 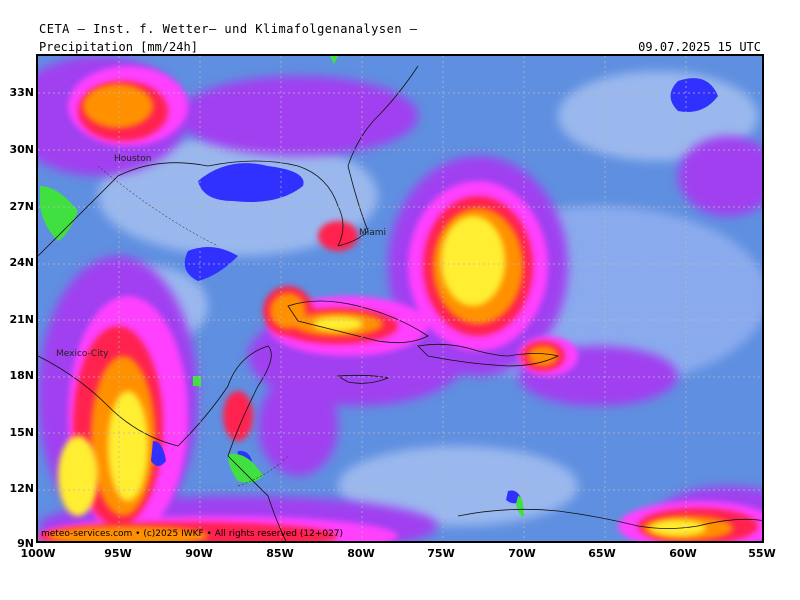 I want to click on lat-label-15n: 15N, so click(x=21, y=432).